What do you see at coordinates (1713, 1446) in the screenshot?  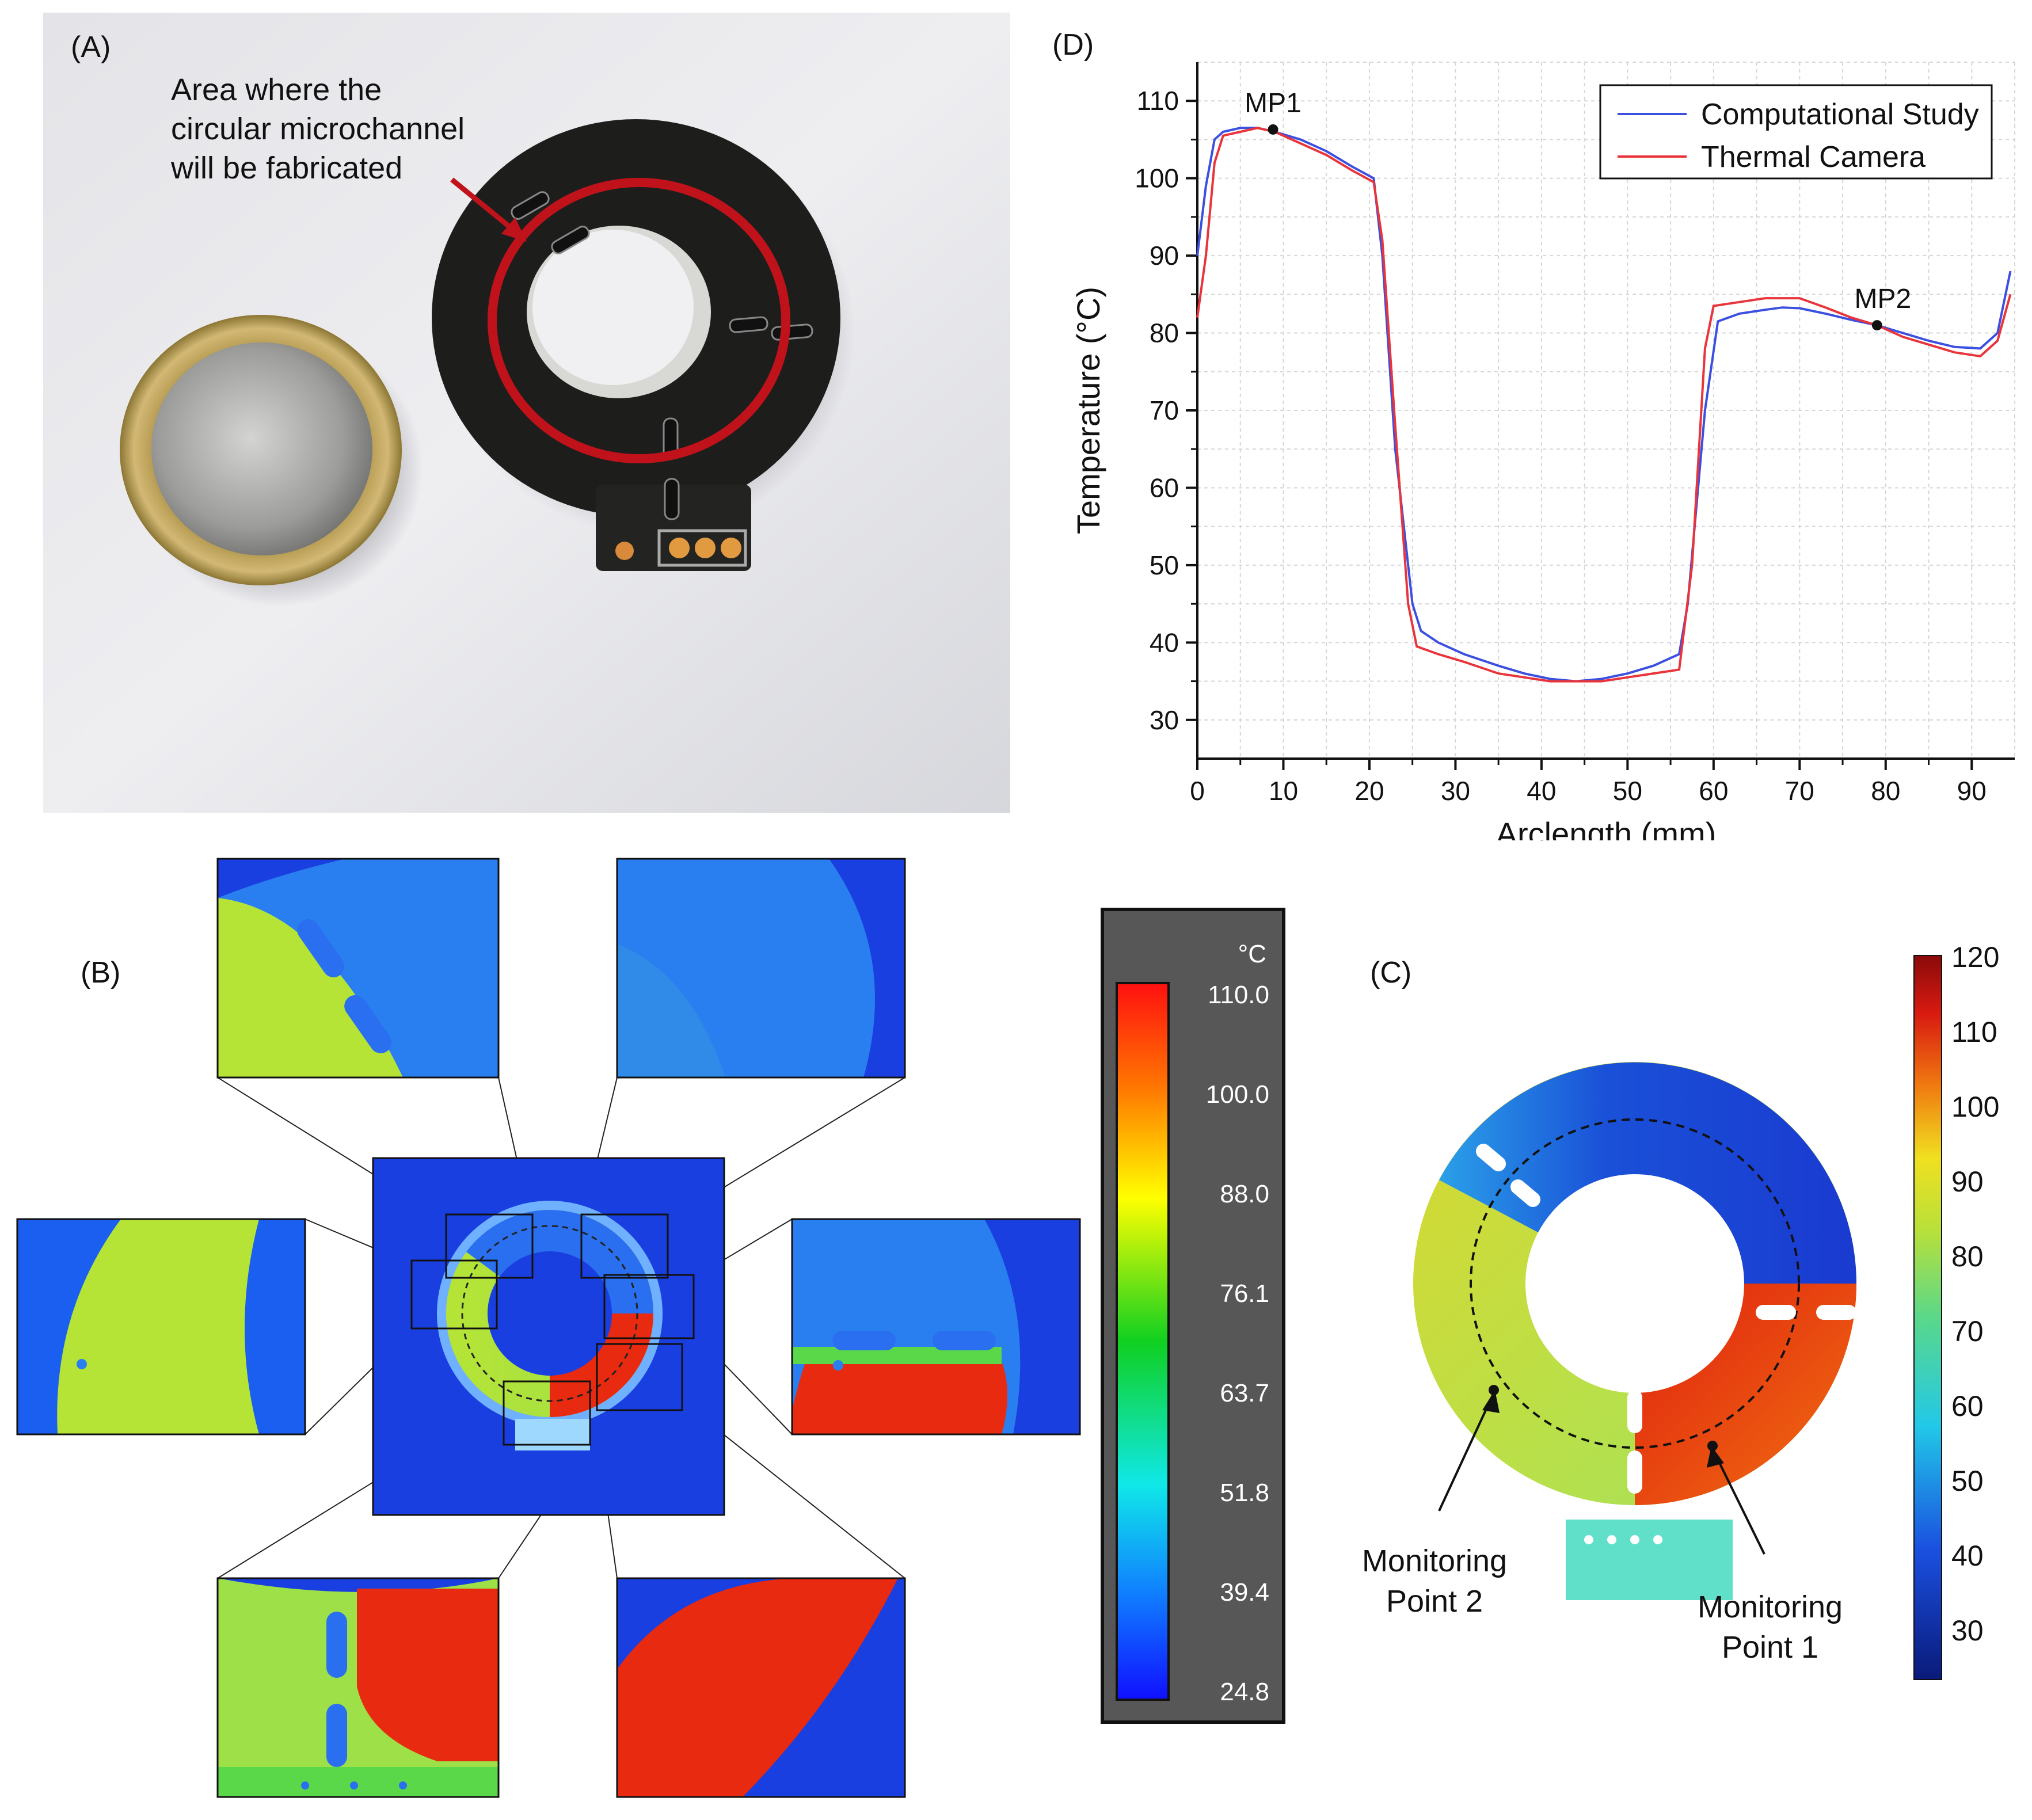 I see `monitoring-point-1-marker` at bounding box center [1713, 1446].